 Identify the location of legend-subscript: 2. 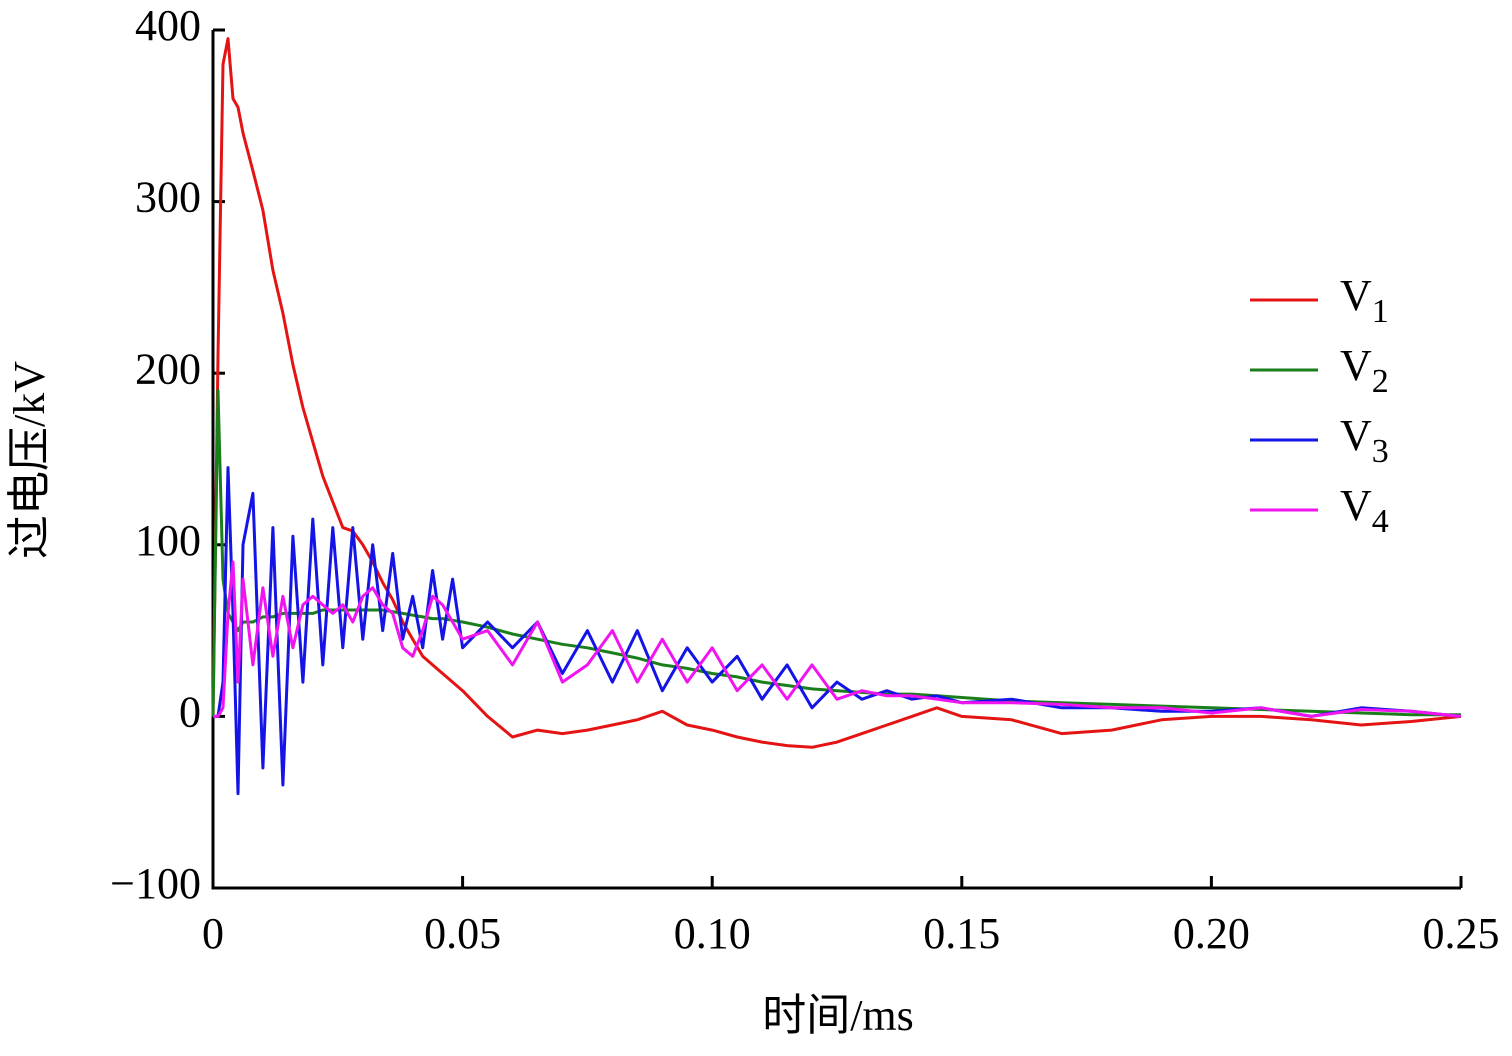
(1380, 381).